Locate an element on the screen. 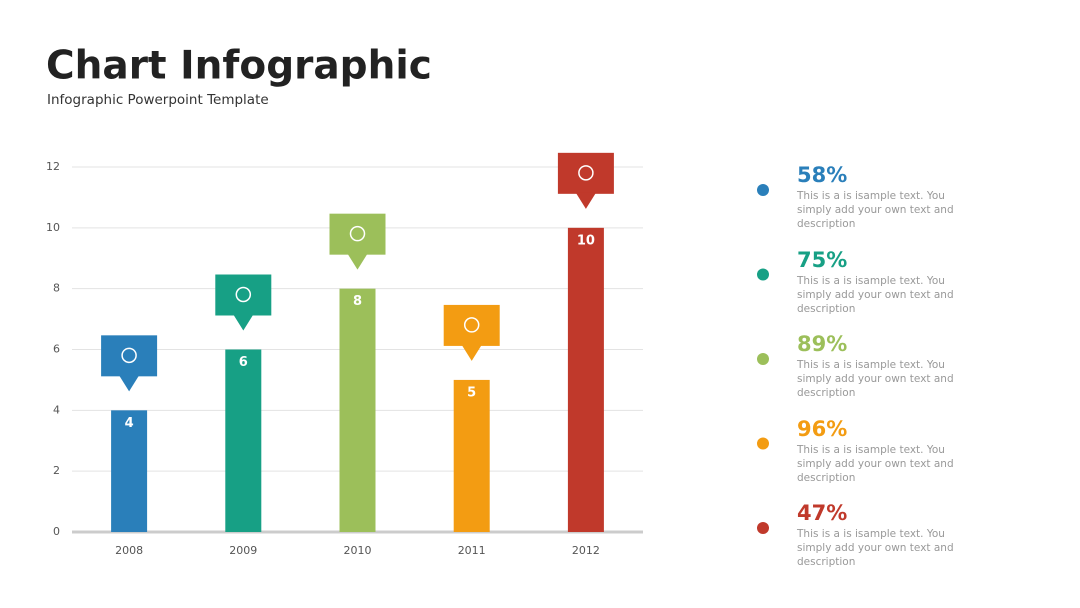  x-tick-label: 2008 is located at coordinates (129, 550).